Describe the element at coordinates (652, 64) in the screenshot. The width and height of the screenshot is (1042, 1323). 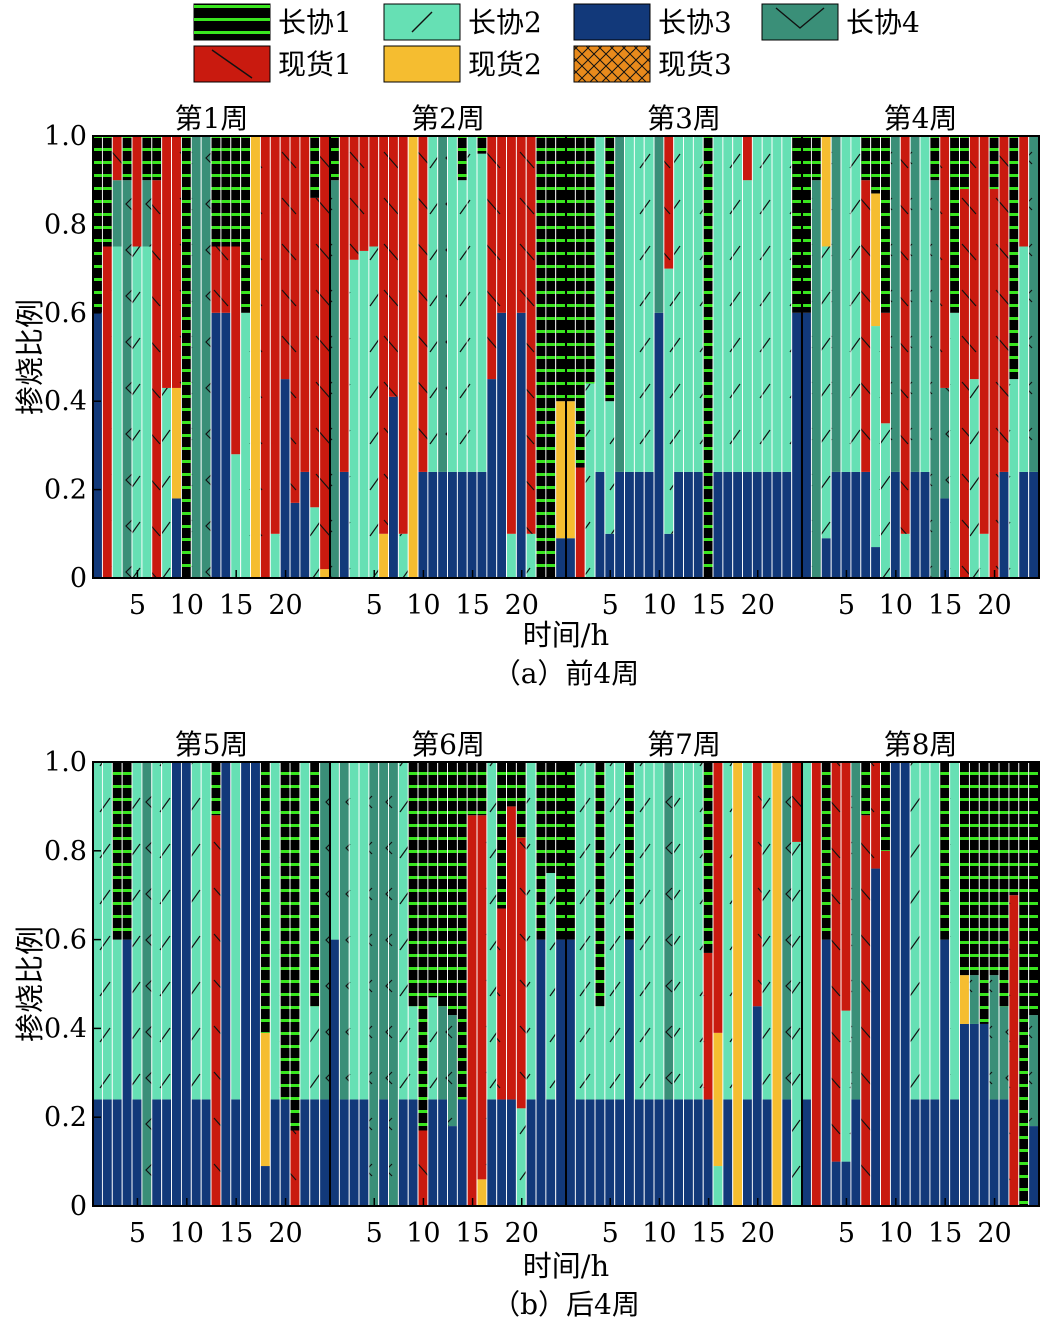
I see `legend-item-xh3: 现货3` at that location.